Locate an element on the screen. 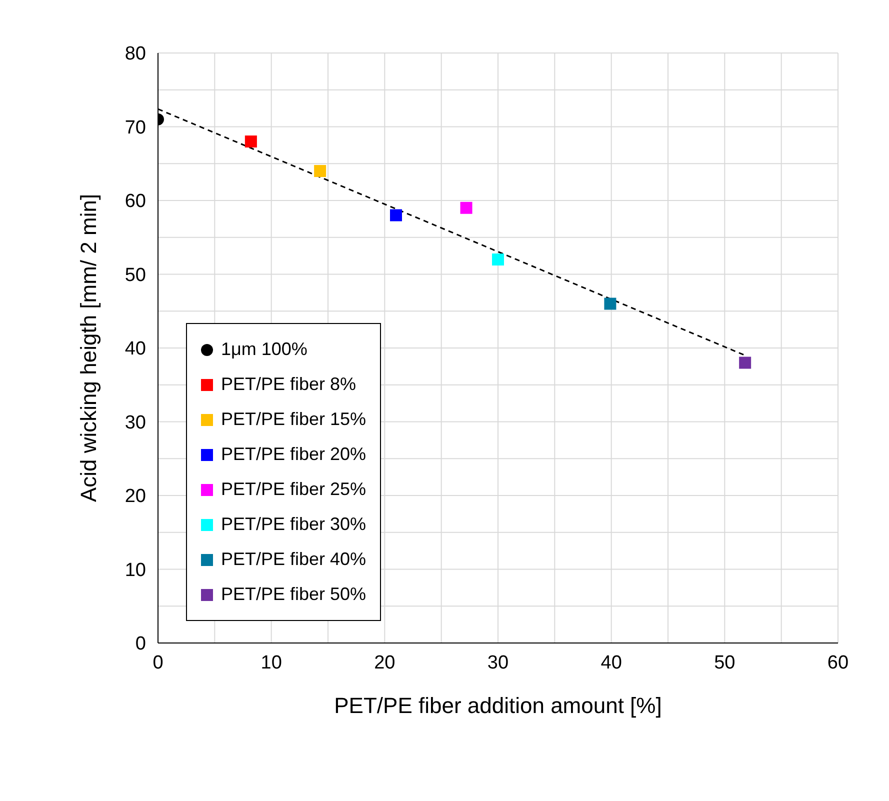 The image size is (889, 801). legend-label: PET/PE fiber 30% is located at coordinates (293, 524).